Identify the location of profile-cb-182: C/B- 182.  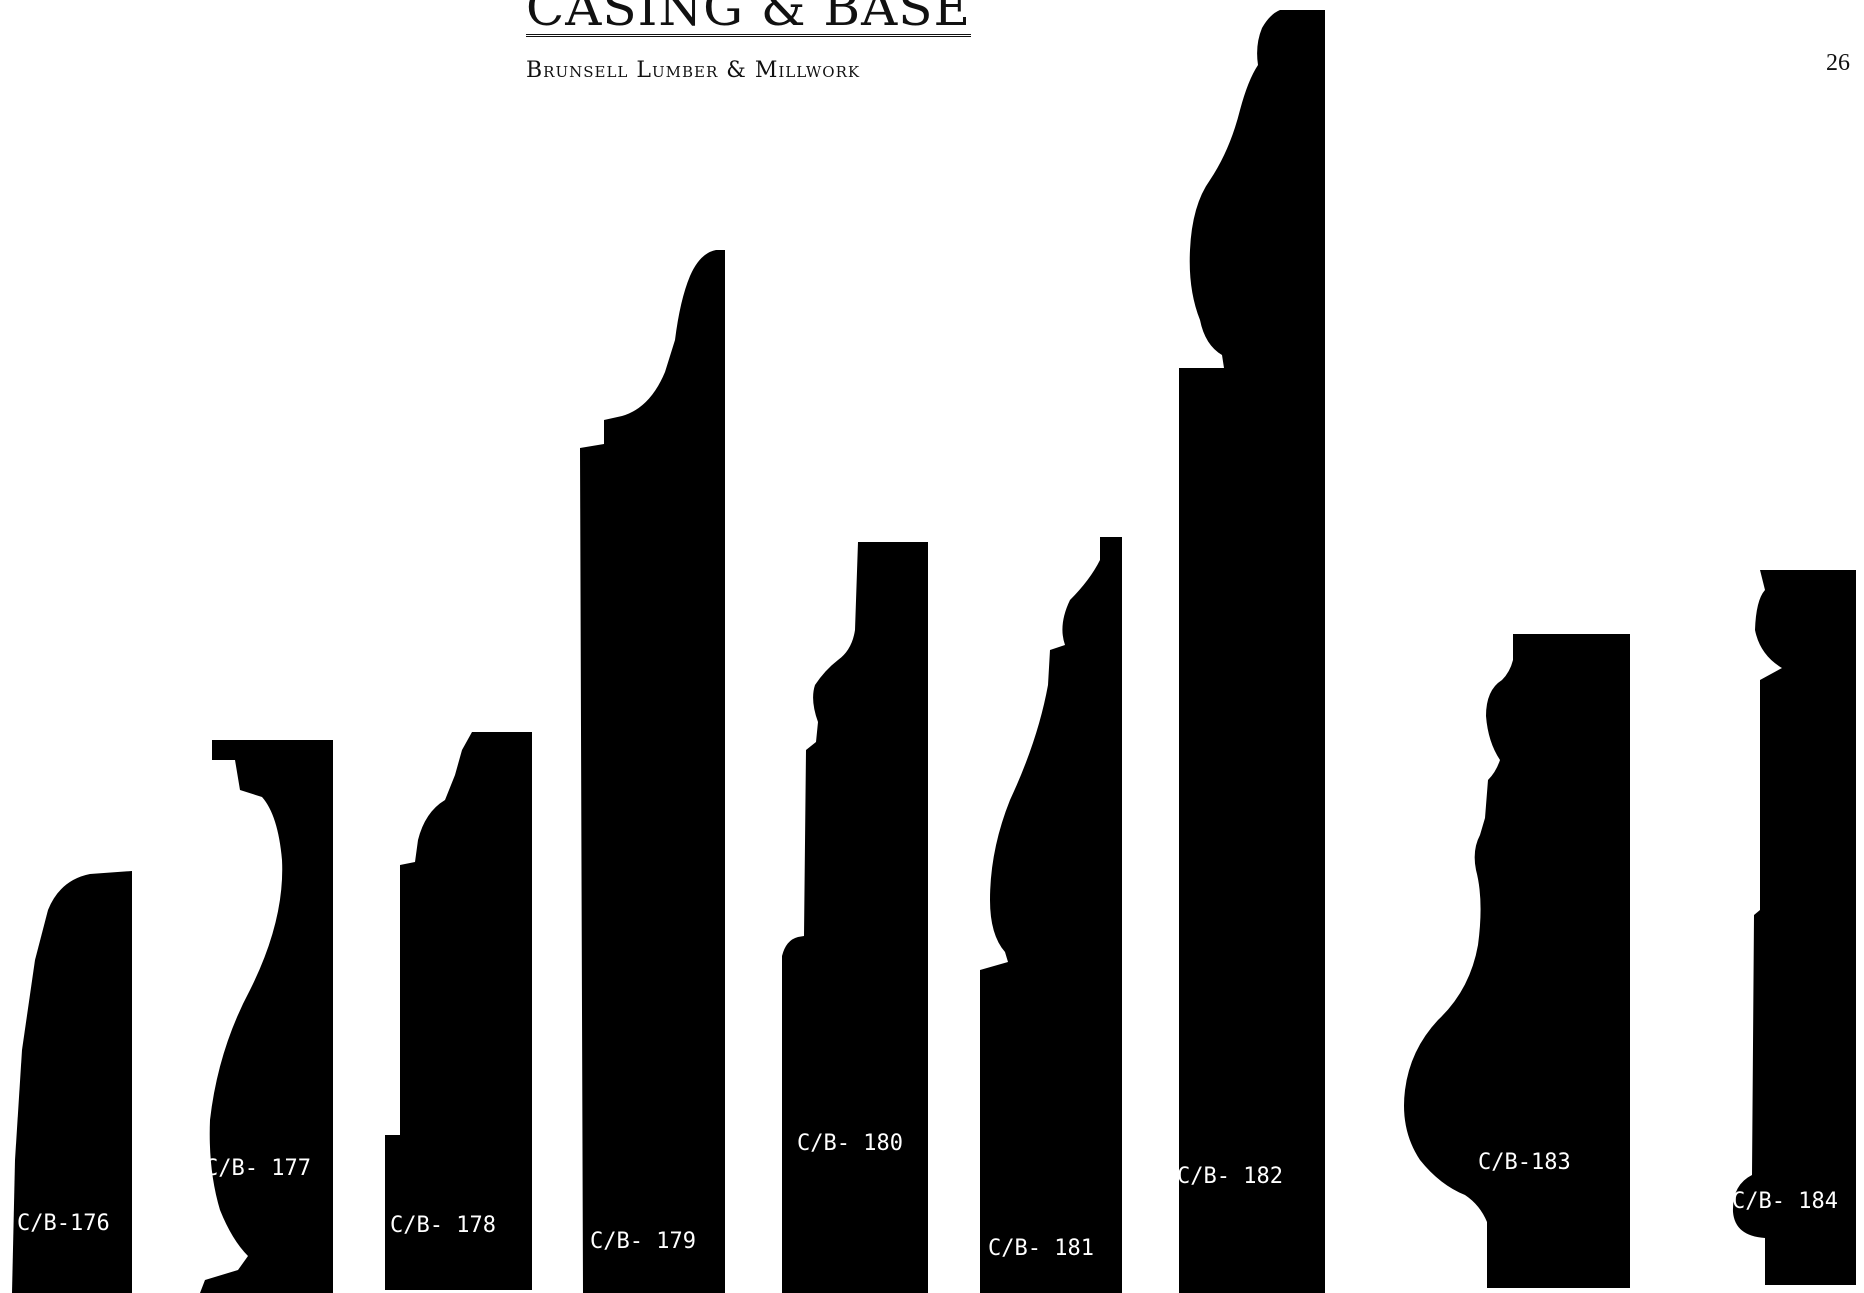
(1251, 651).